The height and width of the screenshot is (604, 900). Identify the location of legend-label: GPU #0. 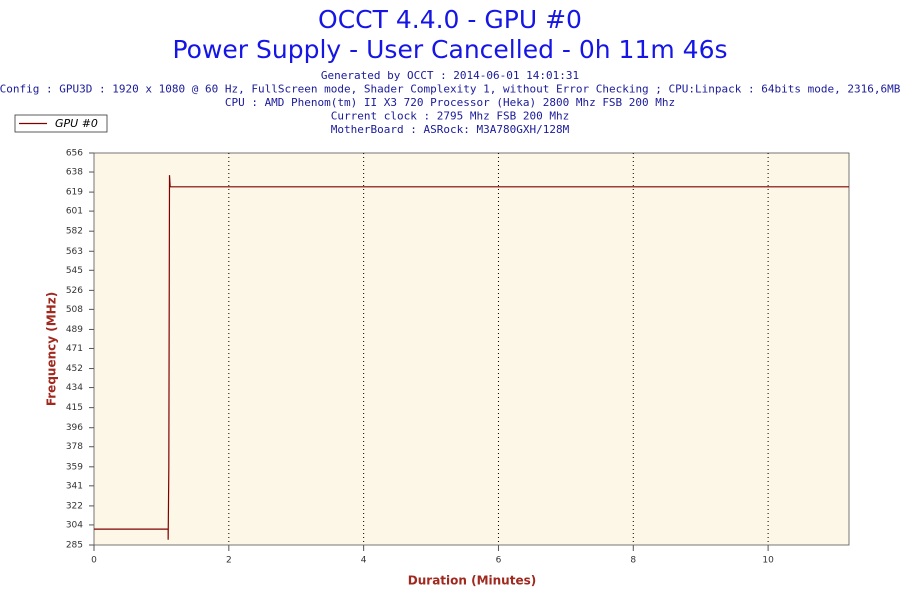
(76, 123).